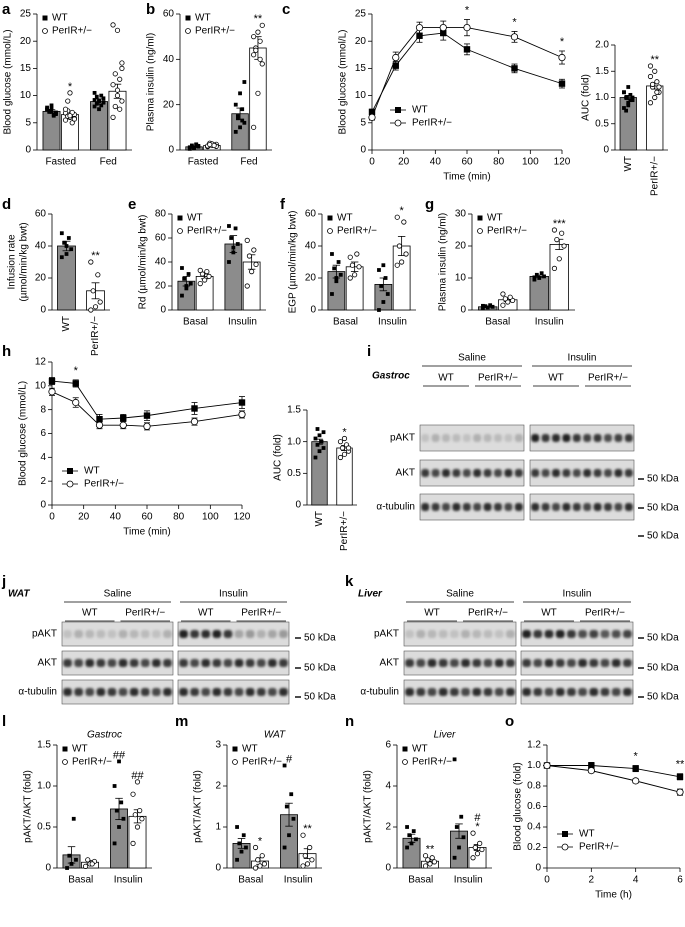 The image size is (685, 927). Describe the element at coordinates (320, 638) in the screenshot. I see `size-label: 50 kDa` at that location.